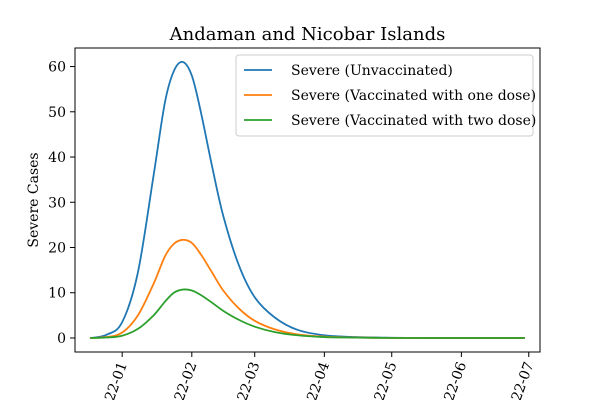  I want to click on y-axis-label: Severe Cases, so click(34, 199).